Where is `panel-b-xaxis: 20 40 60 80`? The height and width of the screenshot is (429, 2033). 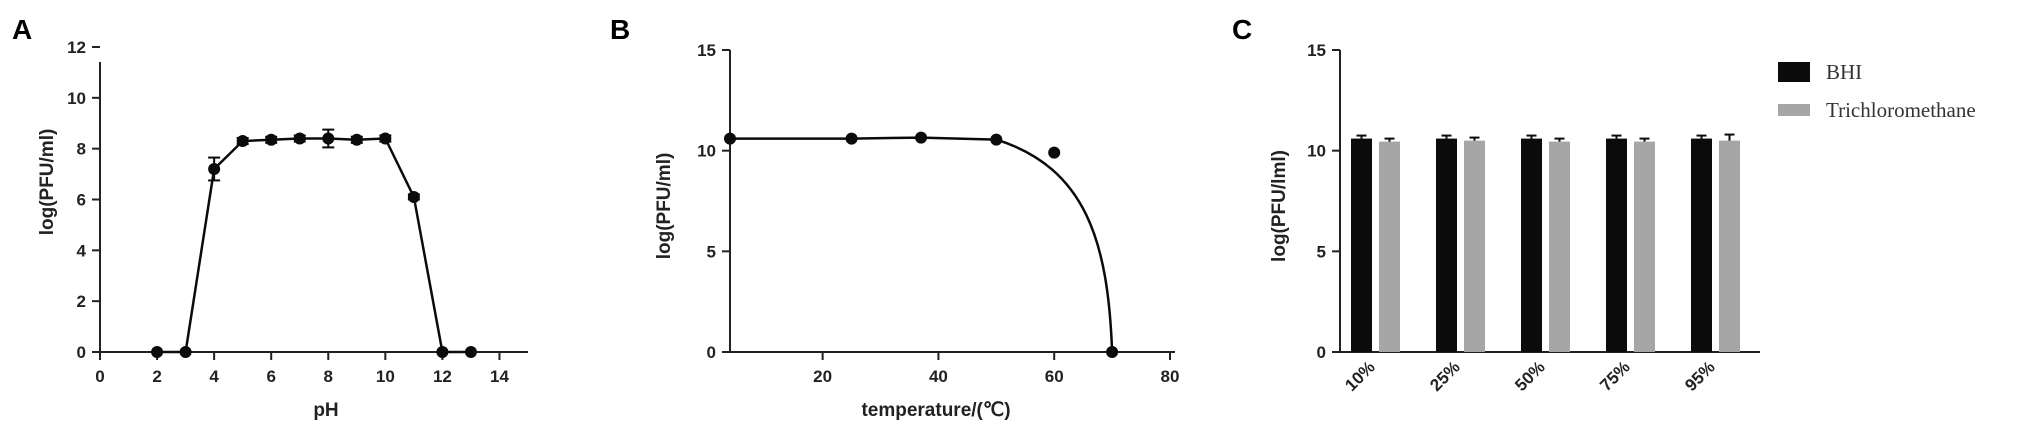
panel-b-xaxis: 20 40 60 80 is located at coordinates (954, 368).